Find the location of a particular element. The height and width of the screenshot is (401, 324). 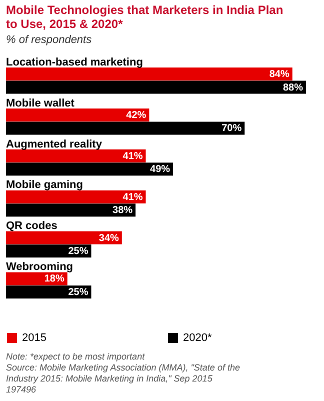

y-tick-label: Augmented reality is located at coordinates (54, 144).